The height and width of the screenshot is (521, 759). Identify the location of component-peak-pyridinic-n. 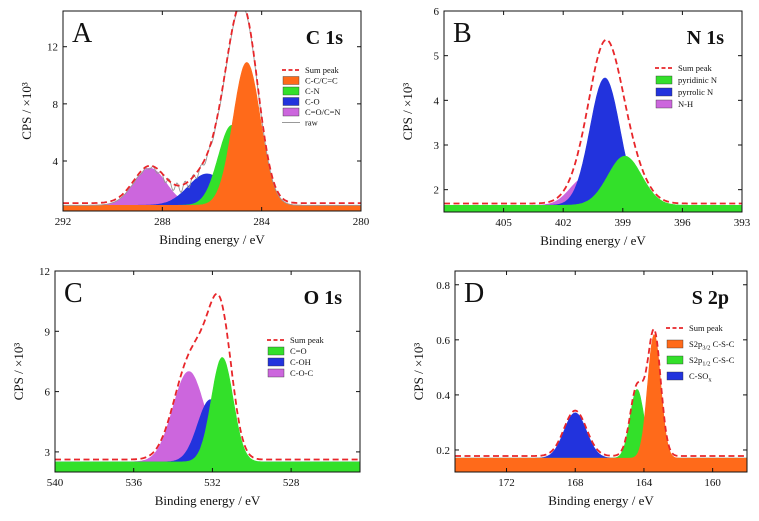
(593, 183).